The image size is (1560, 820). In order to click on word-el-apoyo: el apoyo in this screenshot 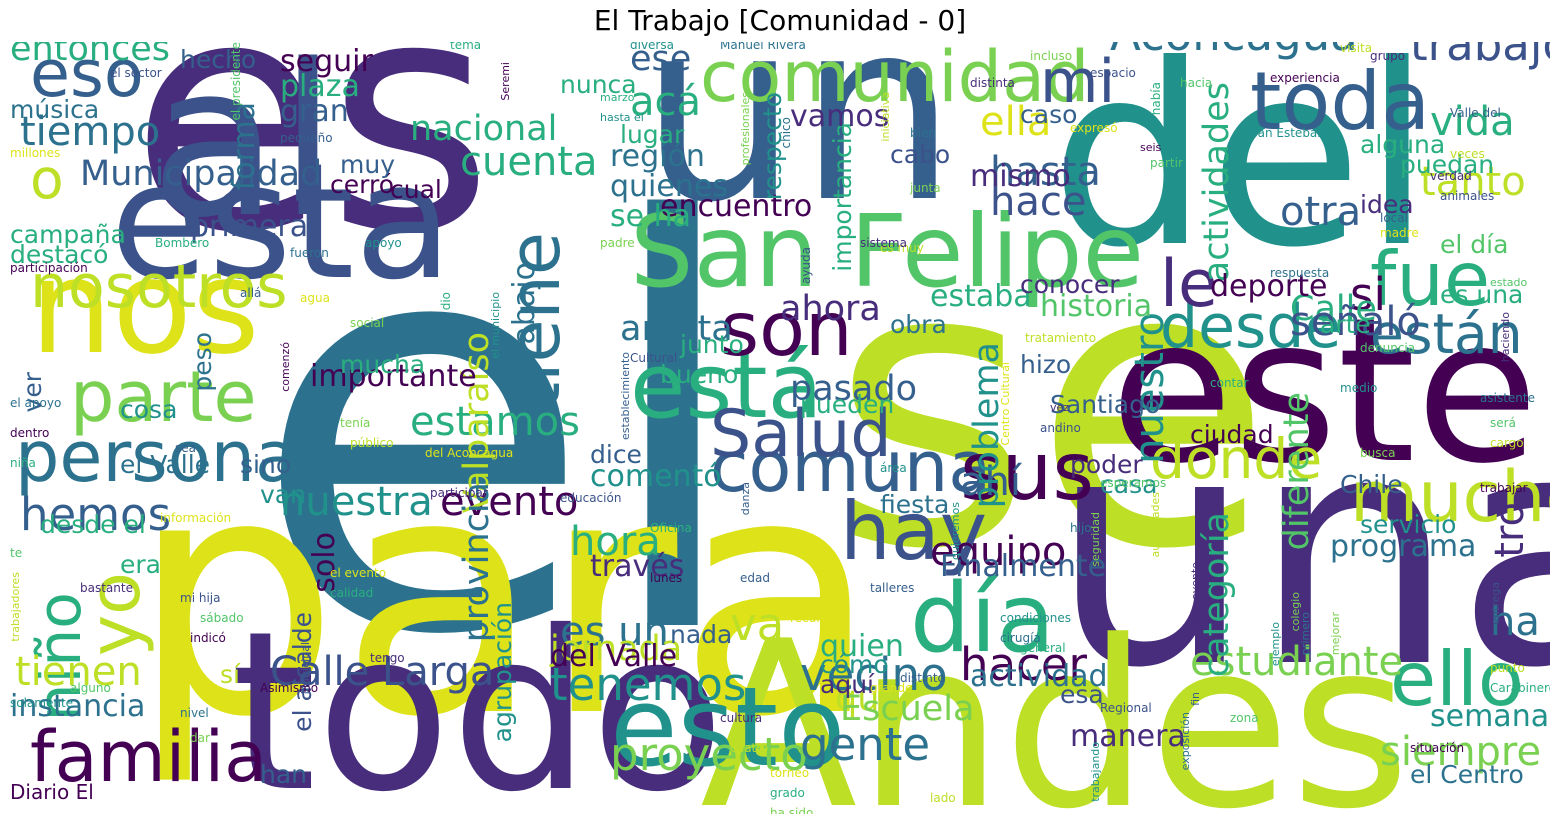, I will do `click(36, 403)`.